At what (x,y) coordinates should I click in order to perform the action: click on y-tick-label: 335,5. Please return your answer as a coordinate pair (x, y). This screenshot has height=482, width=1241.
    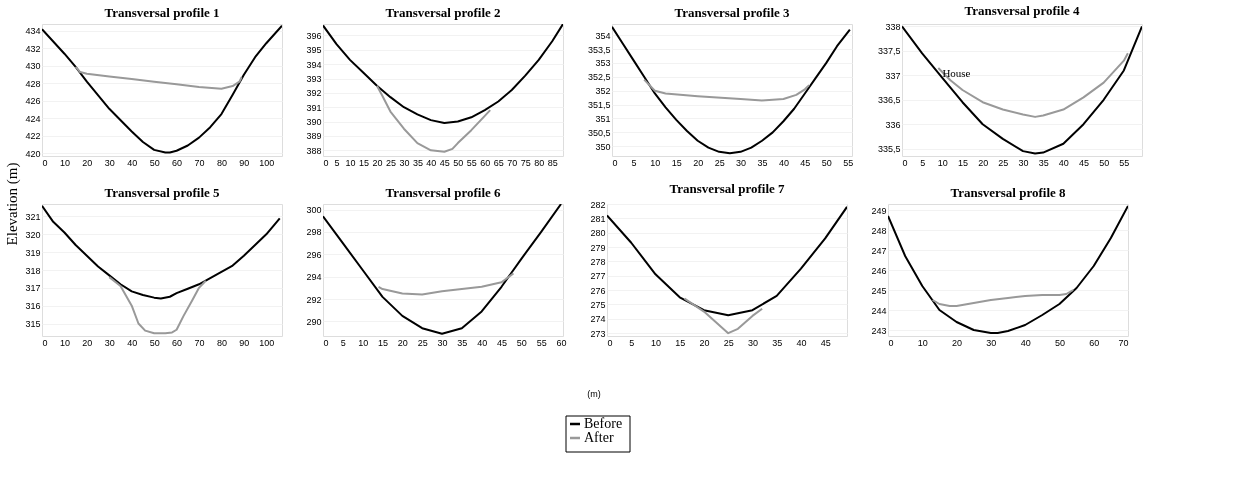
    Looking at the image, I should click on (889, 149).